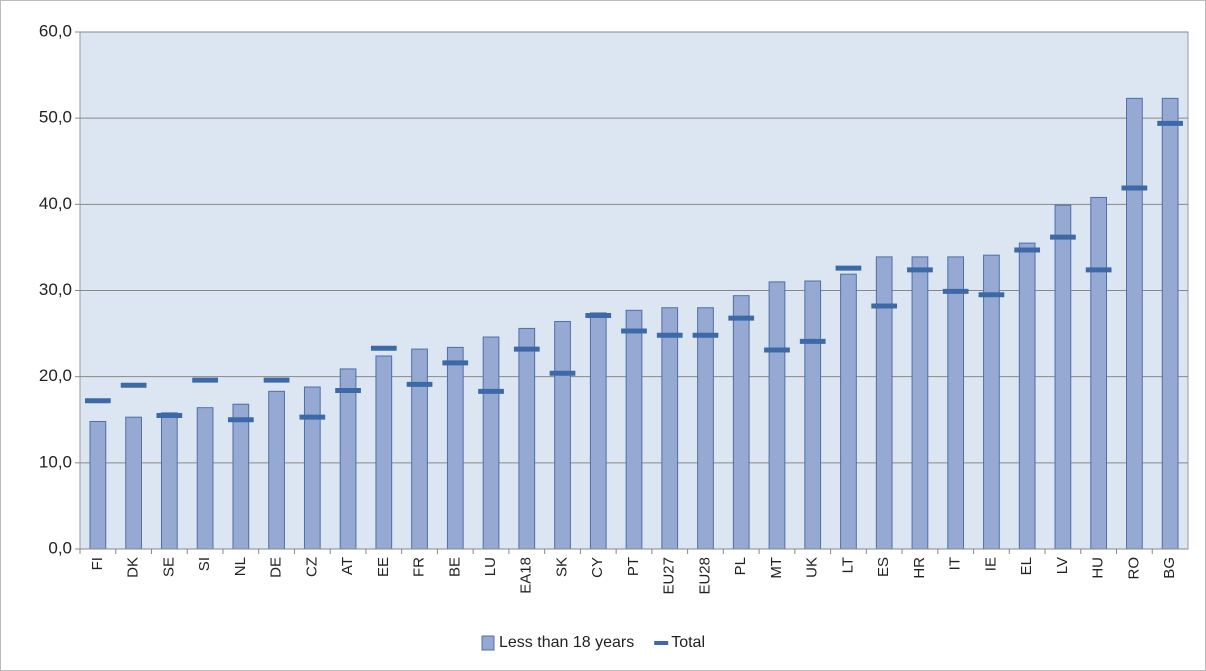 The width and height of the screenshot is (1206, 671). I want to click on y-tick-label: 0,0, so click(60, 547).